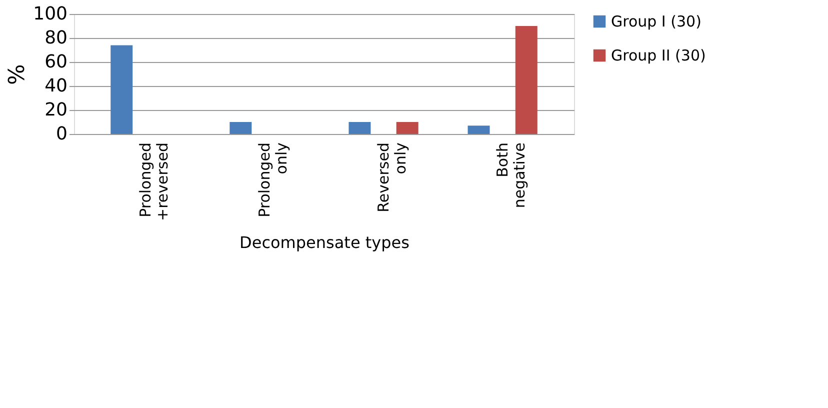 The height and width of the screenshot is (408, 828). Describe the element at coordinates (511, 175) in the screenshot. I see `x-tick-label: Both negative` at that location.